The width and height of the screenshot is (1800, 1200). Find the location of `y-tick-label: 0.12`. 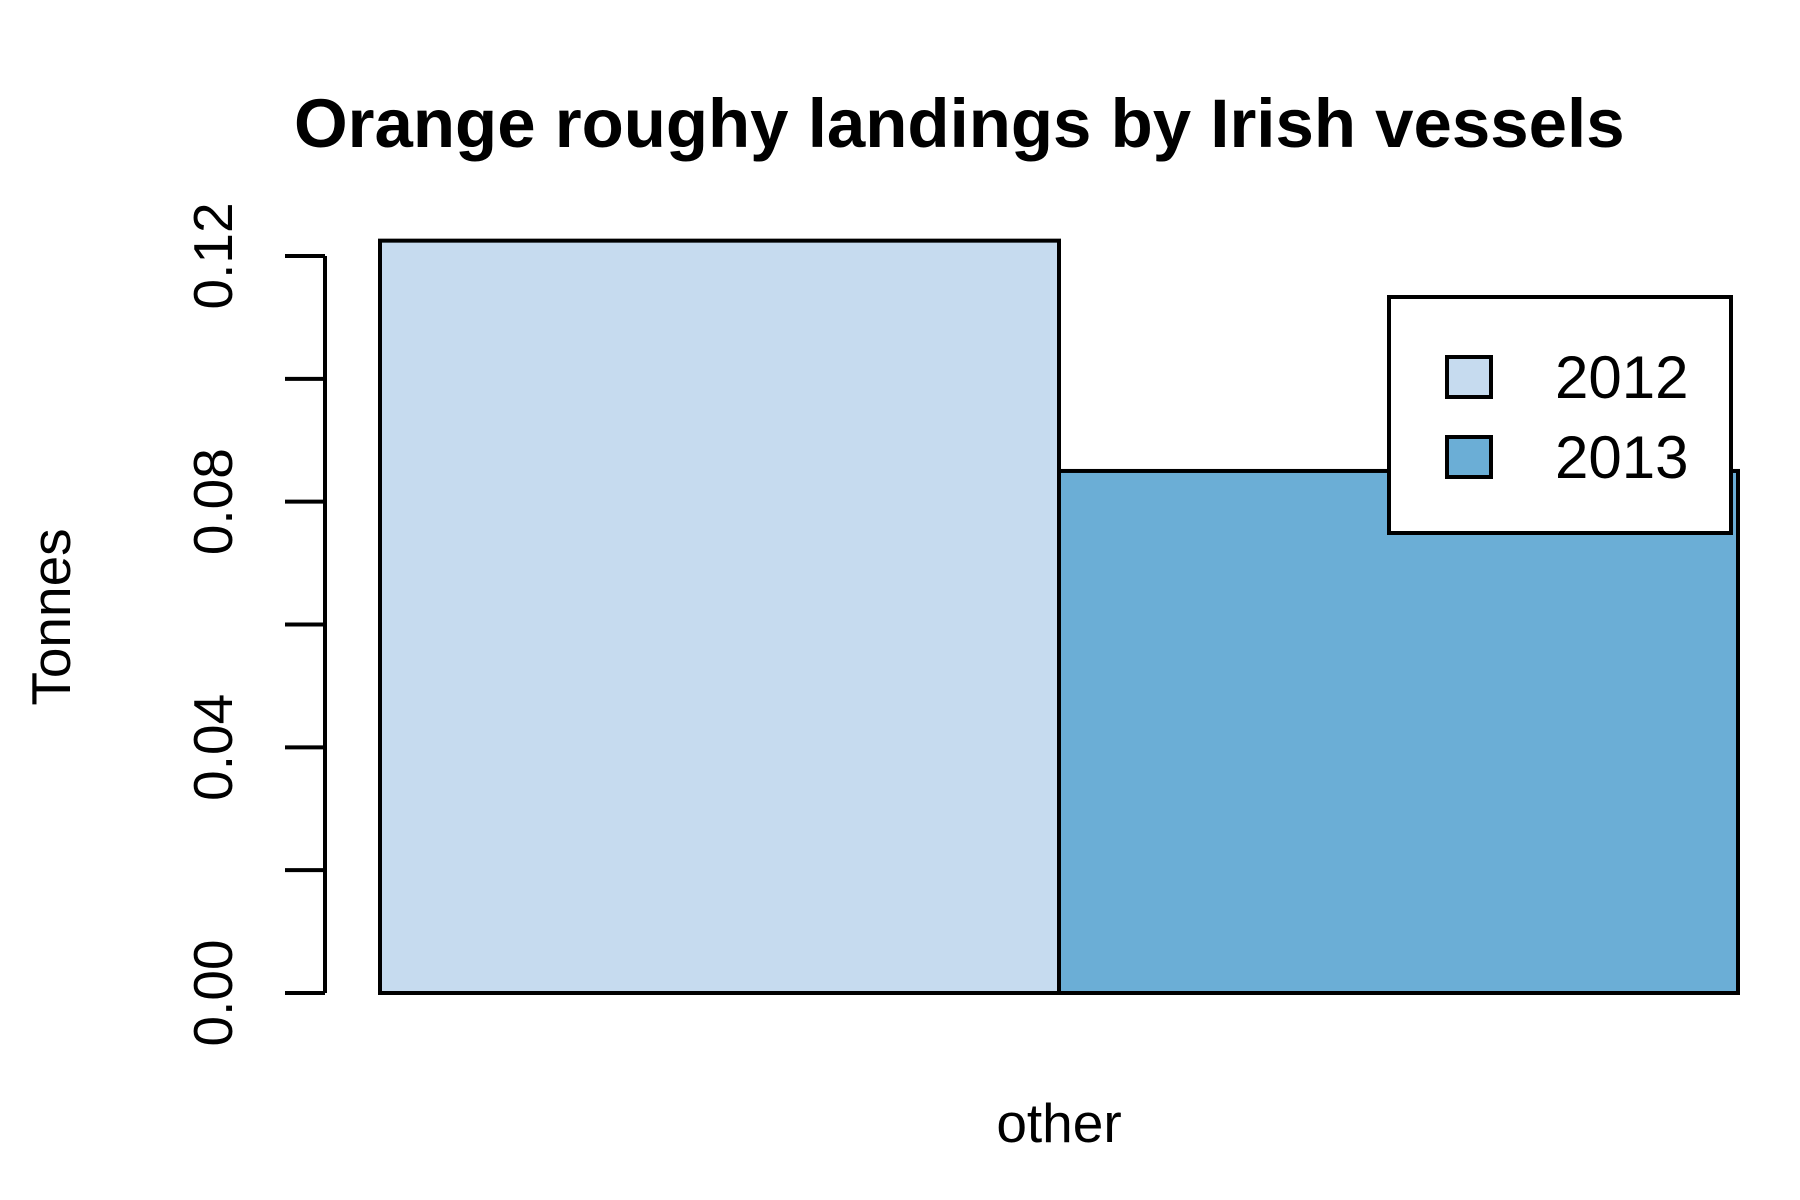

y-tick-label: 0.12 is located at coordinates (213, 255).